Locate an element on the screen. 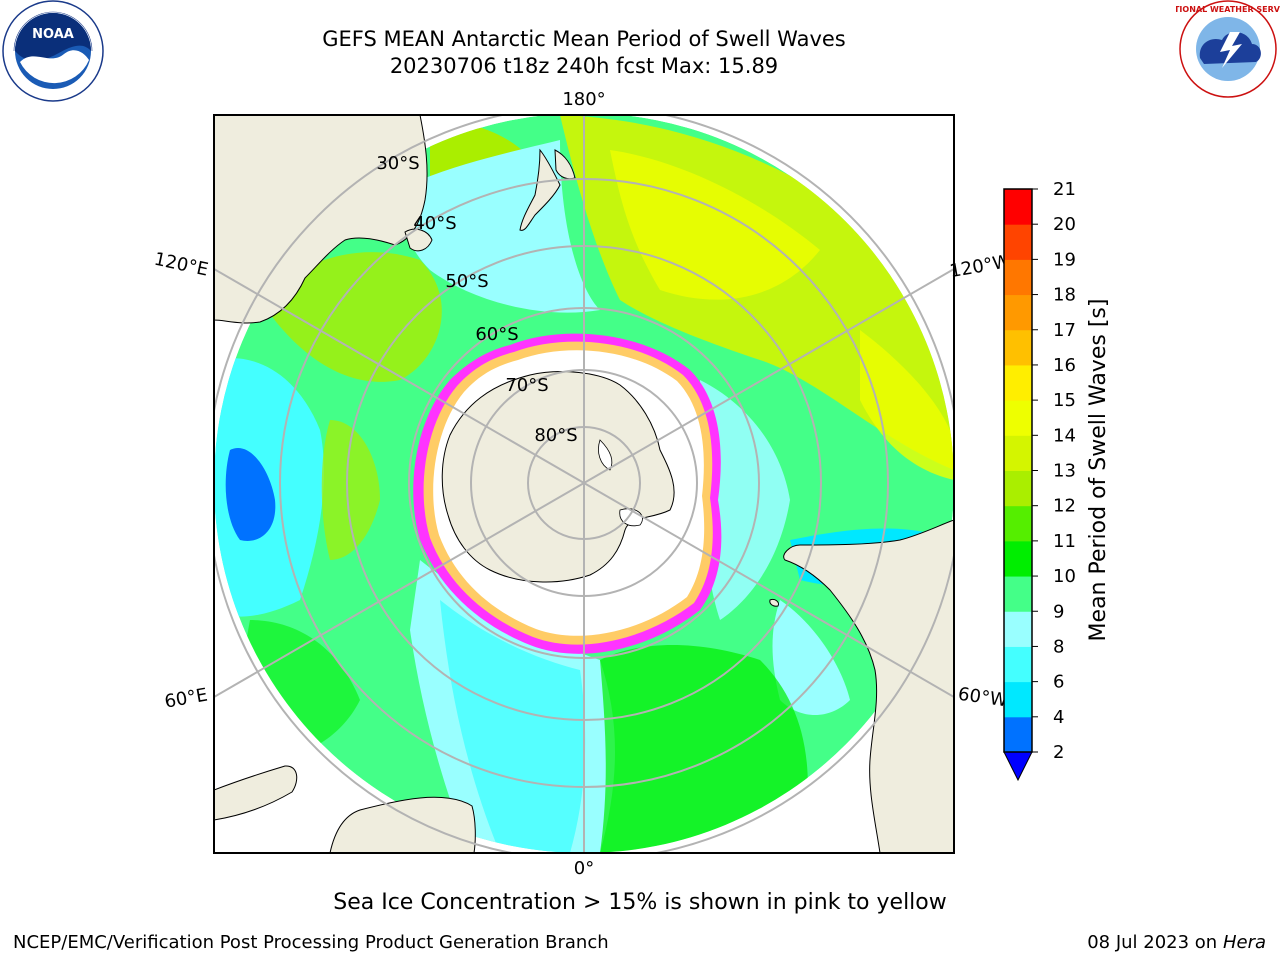 This screenshot has width=1280, height=960. lat-label-30s: 30°S is located at coordinates (397, 163).